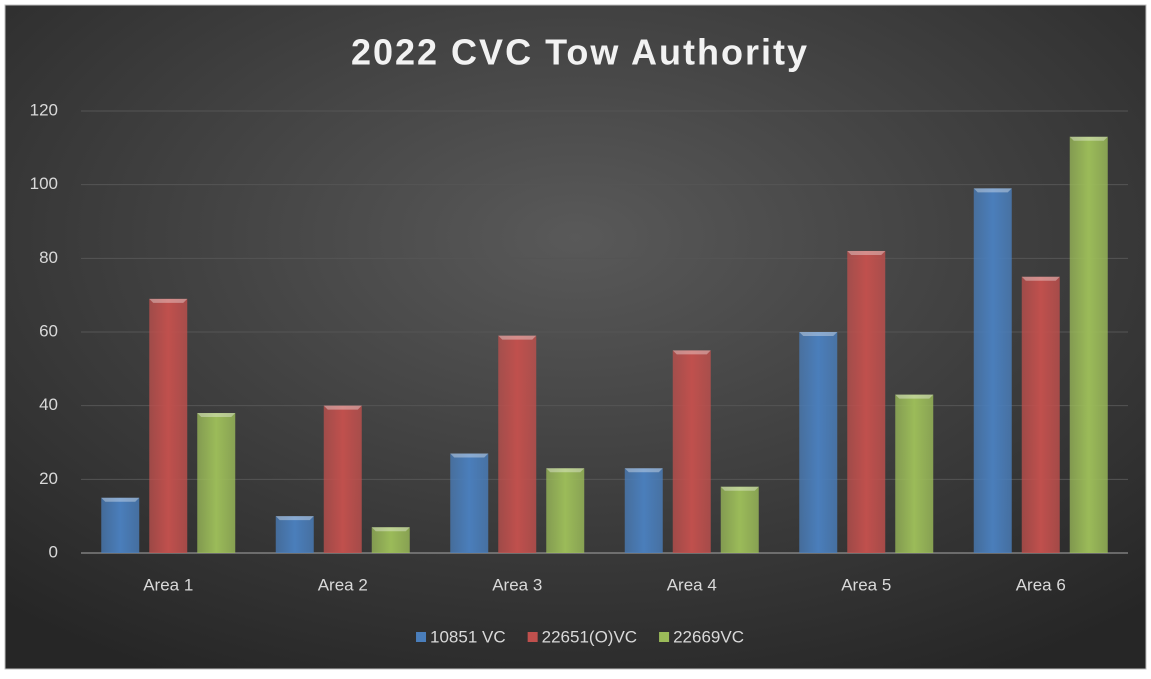  Describe the element at coordinates (48, 257) in the screenshot. I see `y-tick-label: 80` at that location.